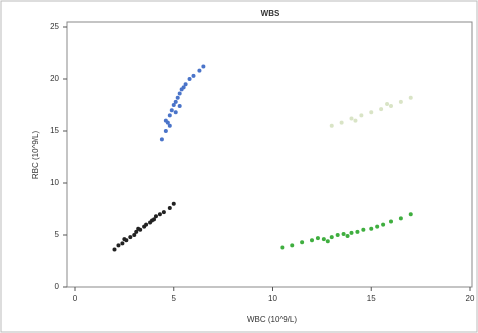 This screenshot has width=478, height=333. I want to click on x-tick-label: 0, so click(75, 298).